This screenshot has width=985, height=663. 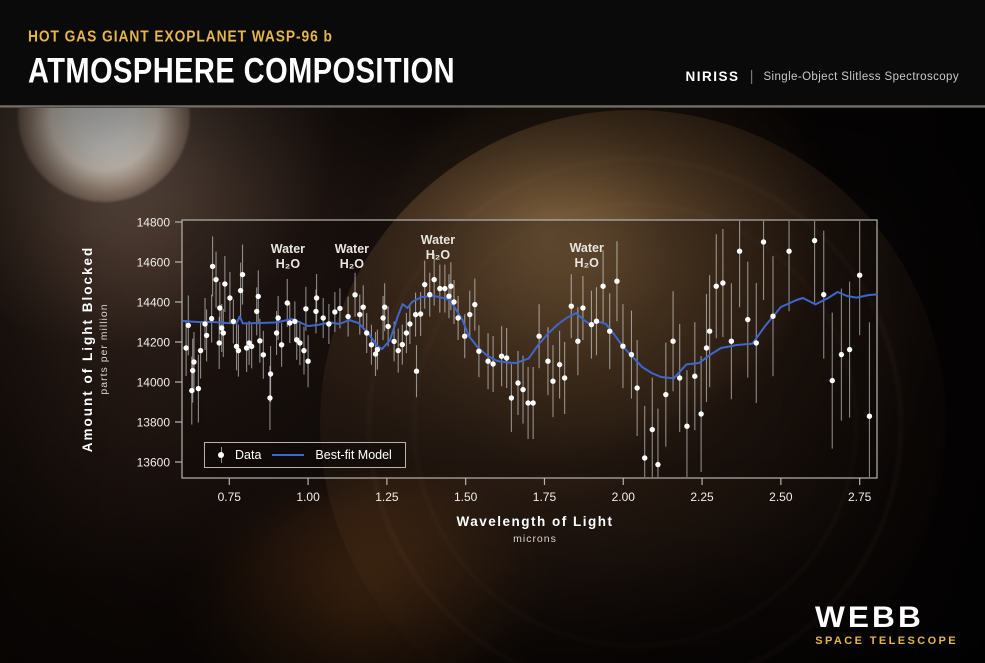 What do you see at coordinates (712, 76) in the screenshot?
I see `instrument-name: NIRISS` at bounding box center [712, 76].